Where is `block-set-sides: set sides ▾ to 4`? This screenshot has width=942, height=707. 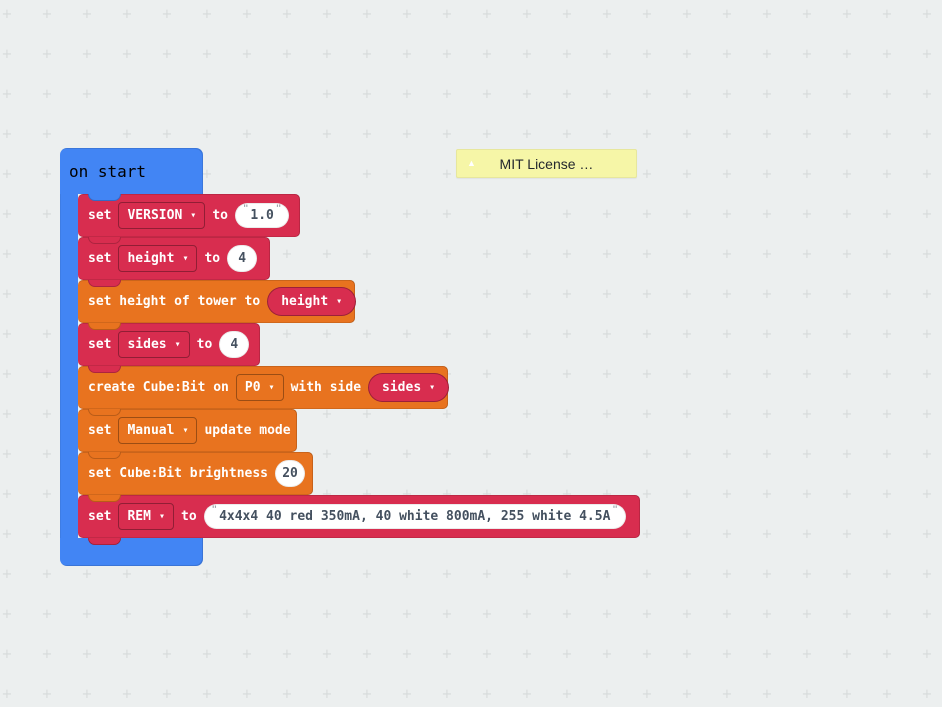 block-set-sides: set sides ▾ to 4 is located at coordinates (169, 344).